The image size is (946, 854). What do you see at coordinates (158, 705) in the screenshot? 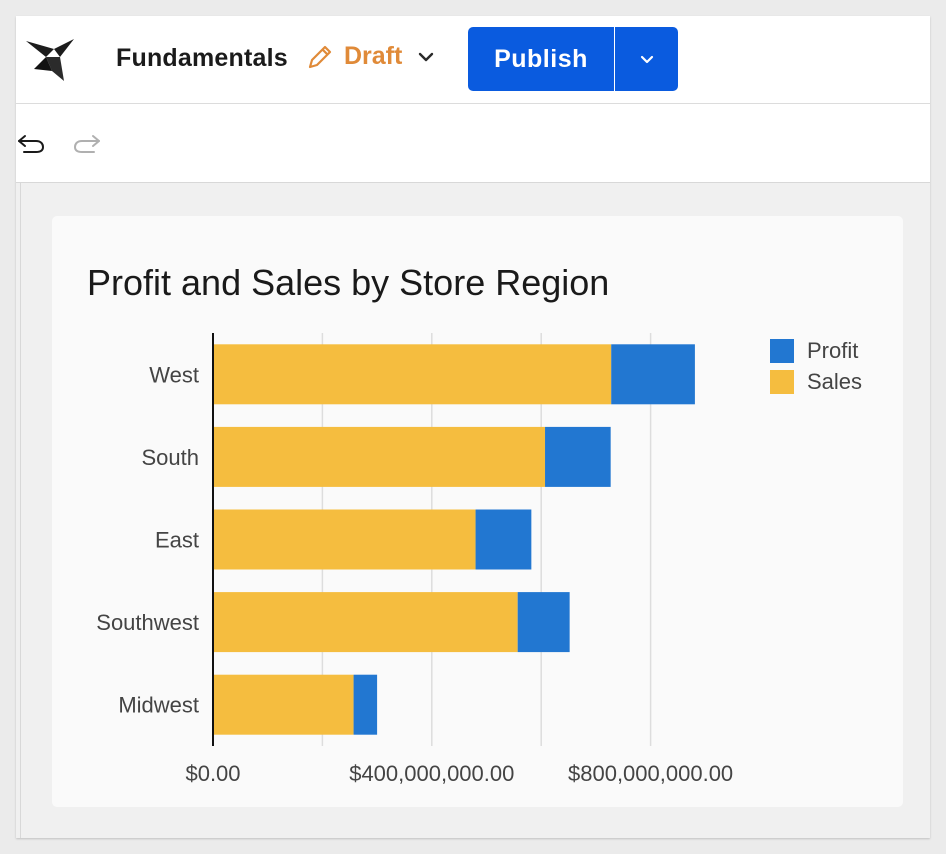
I see `y-tick-label: Midwest` at bounding box center [158, 705].